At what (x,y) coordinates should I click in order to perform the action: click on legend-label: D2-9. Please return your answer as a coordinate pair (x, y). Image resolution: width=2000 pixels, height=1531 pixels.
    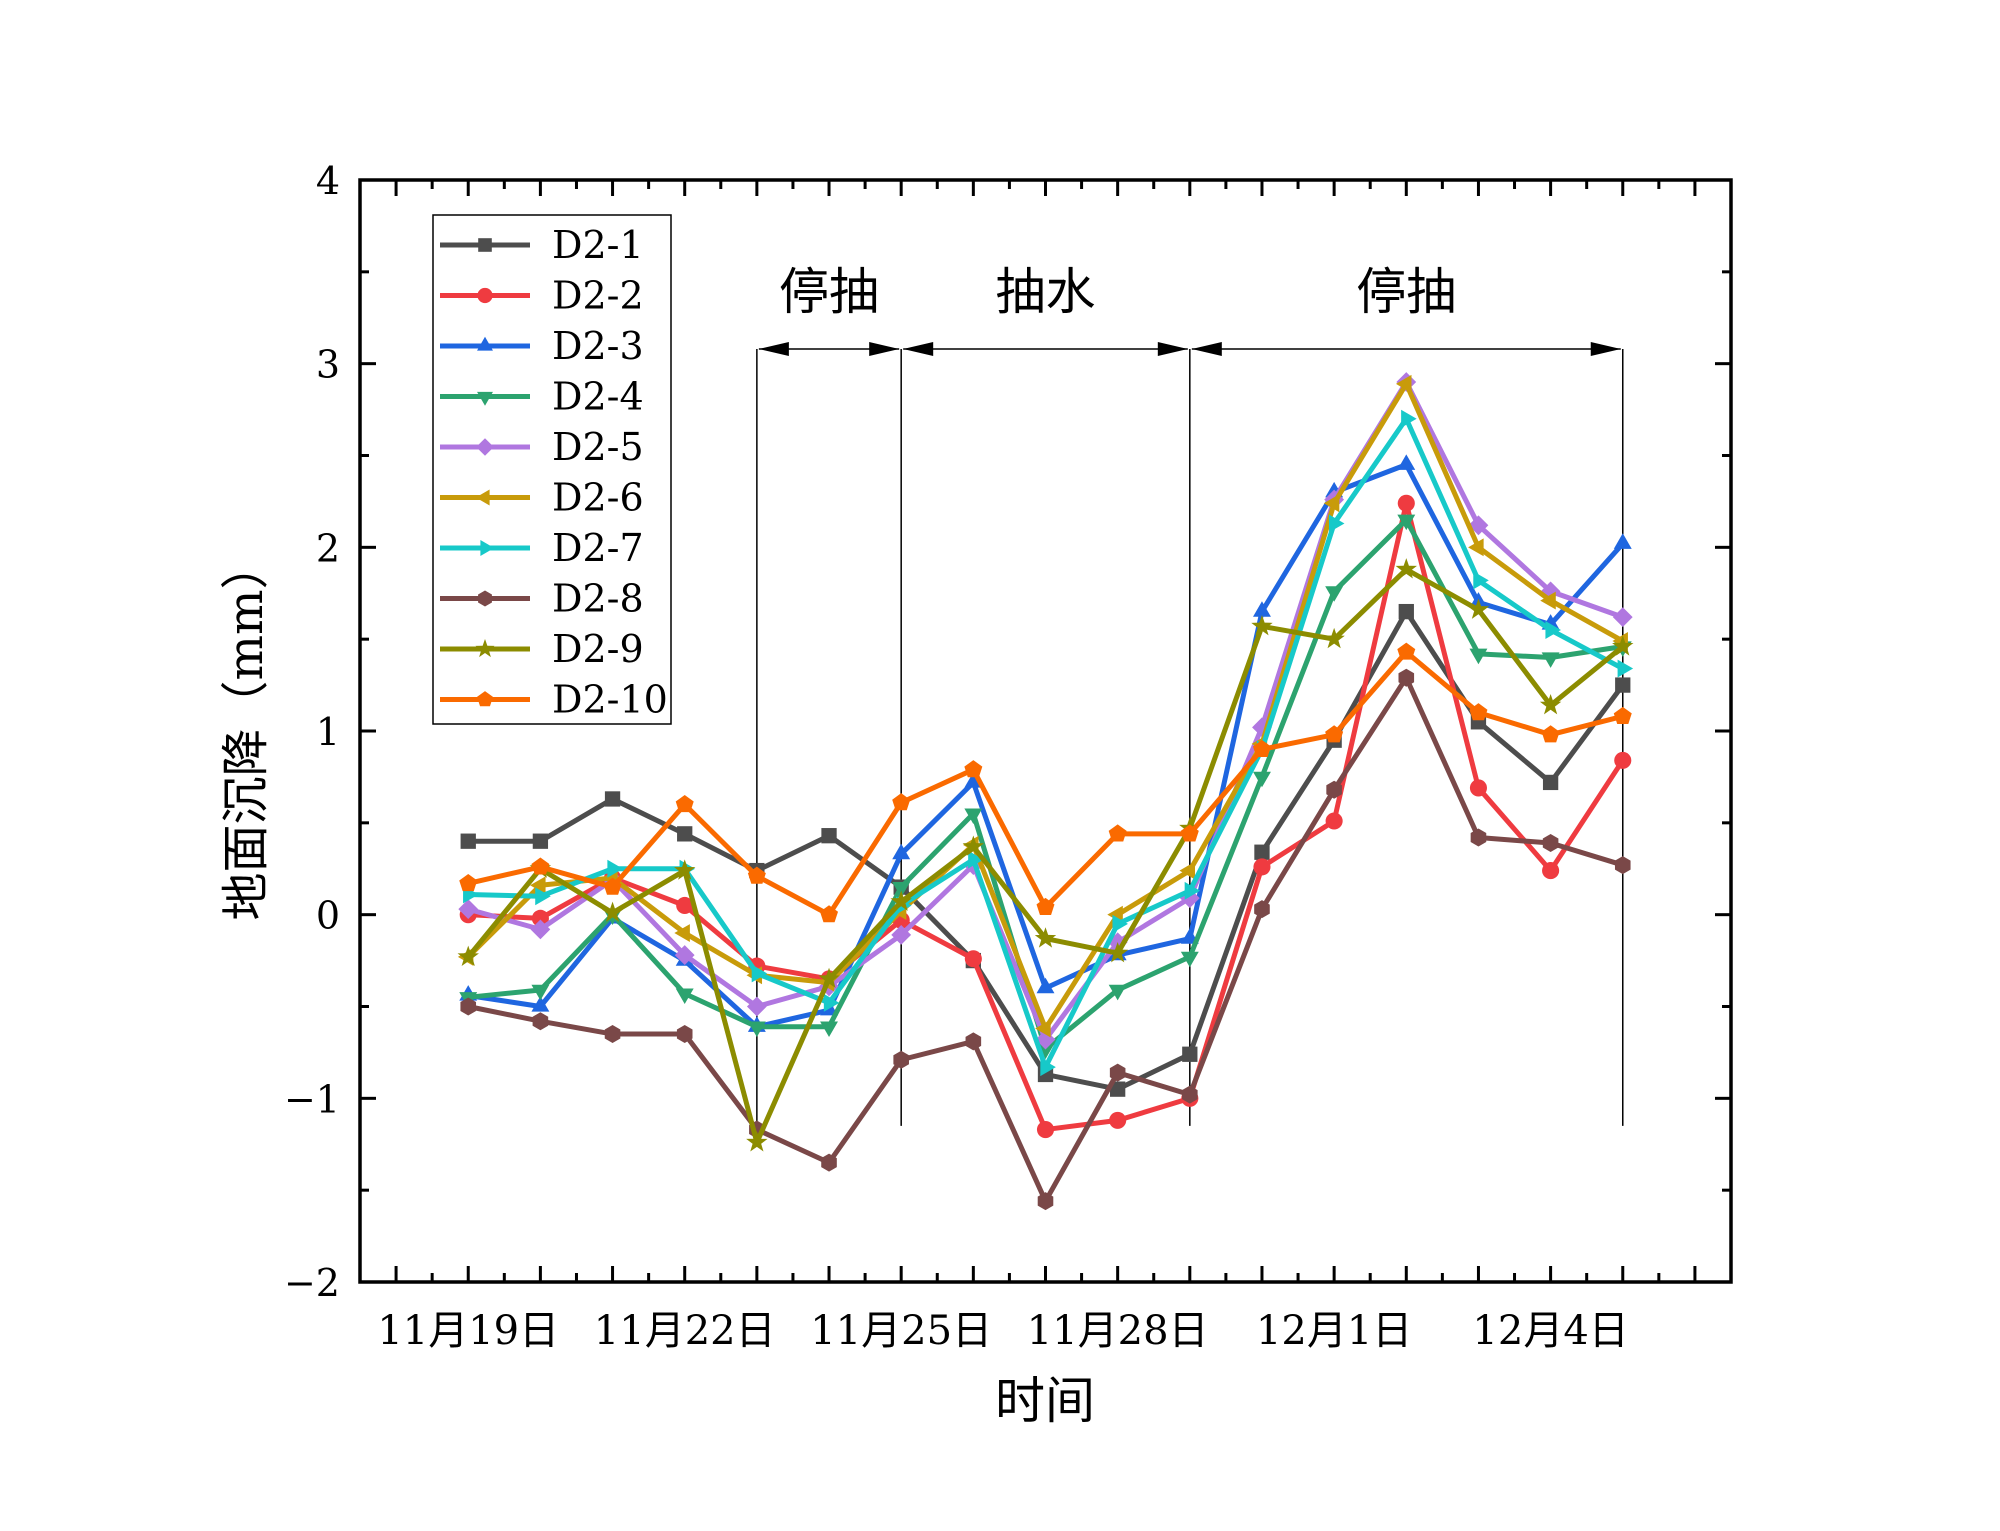
    Looking at the image, I should click on (598, 649).